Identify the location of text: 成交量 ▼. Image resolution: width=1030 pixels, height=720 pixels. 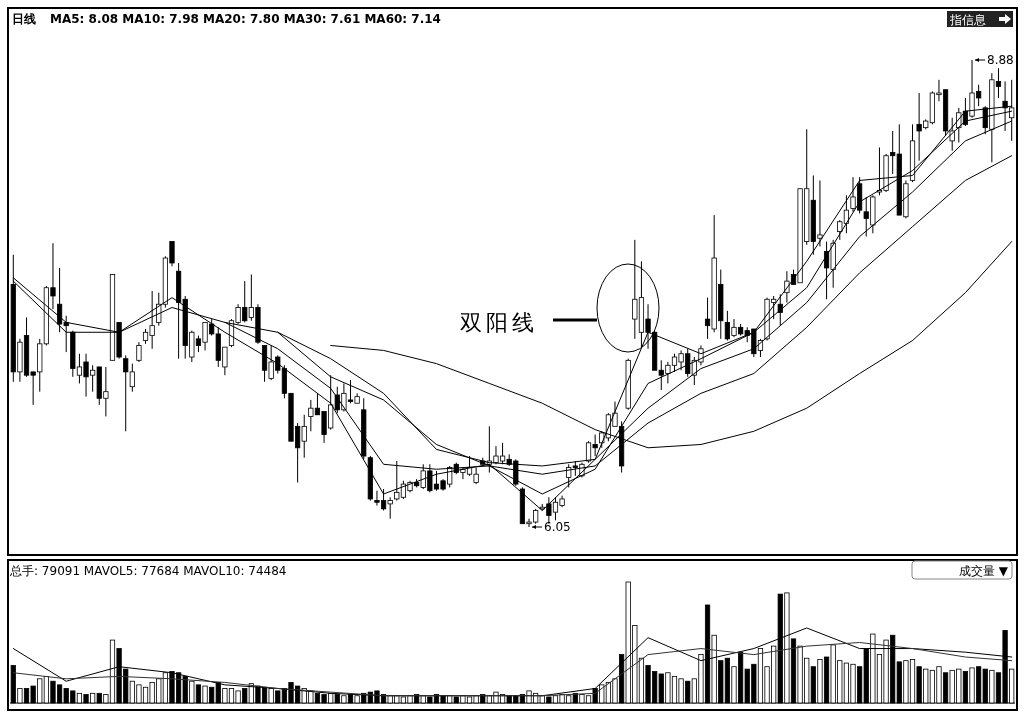
(983, 571).